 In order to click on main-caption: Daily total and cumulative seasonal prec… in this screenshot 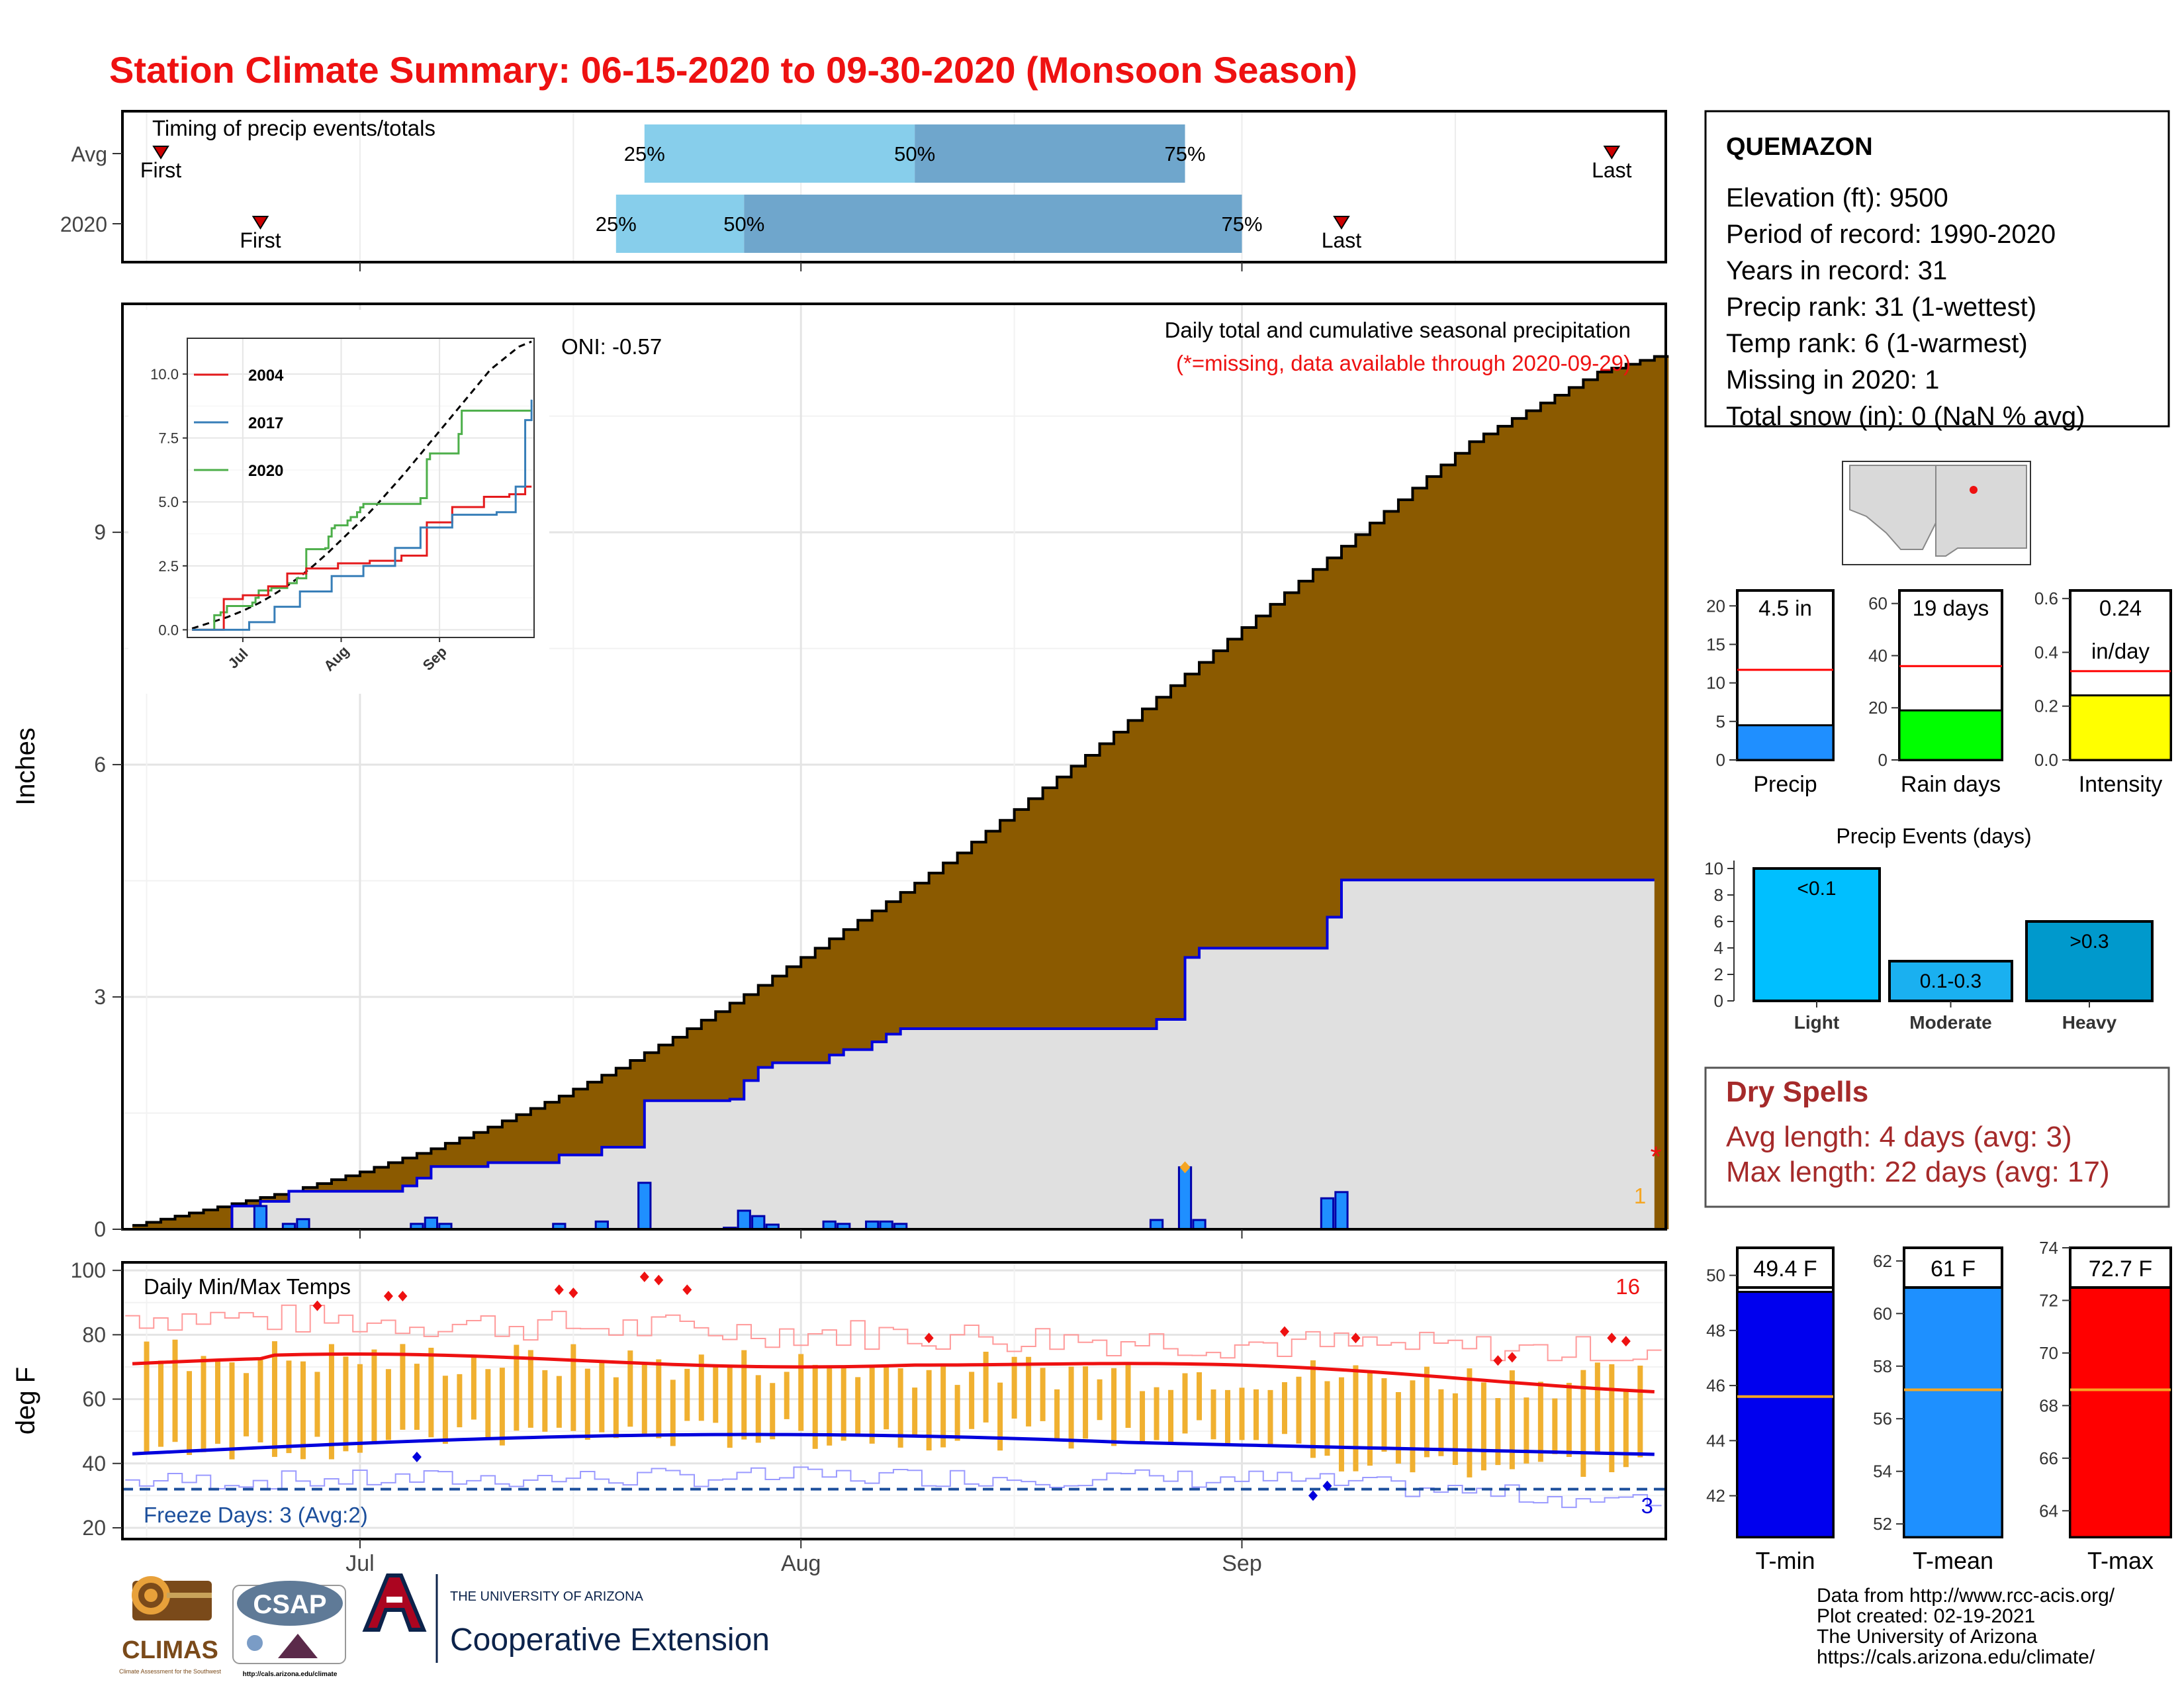, I will do `click(1398, 330)`.